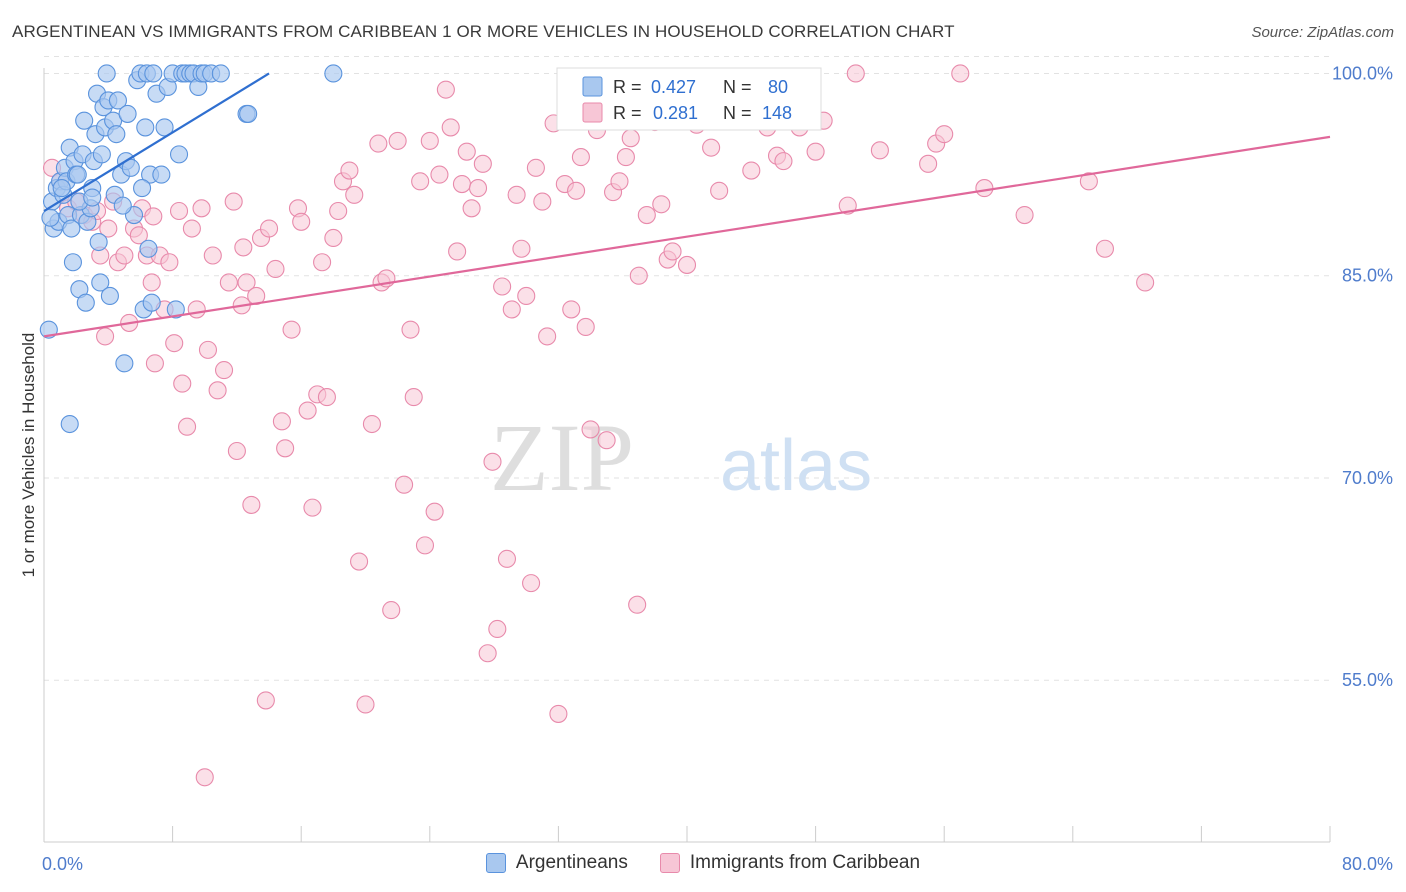 The height and width of the screenshot is (892, 1406). What do you see at coordinates (562, 457) in the screenshot?
I see `watermark-zip: ZIP` at bounding box center [562, 457].